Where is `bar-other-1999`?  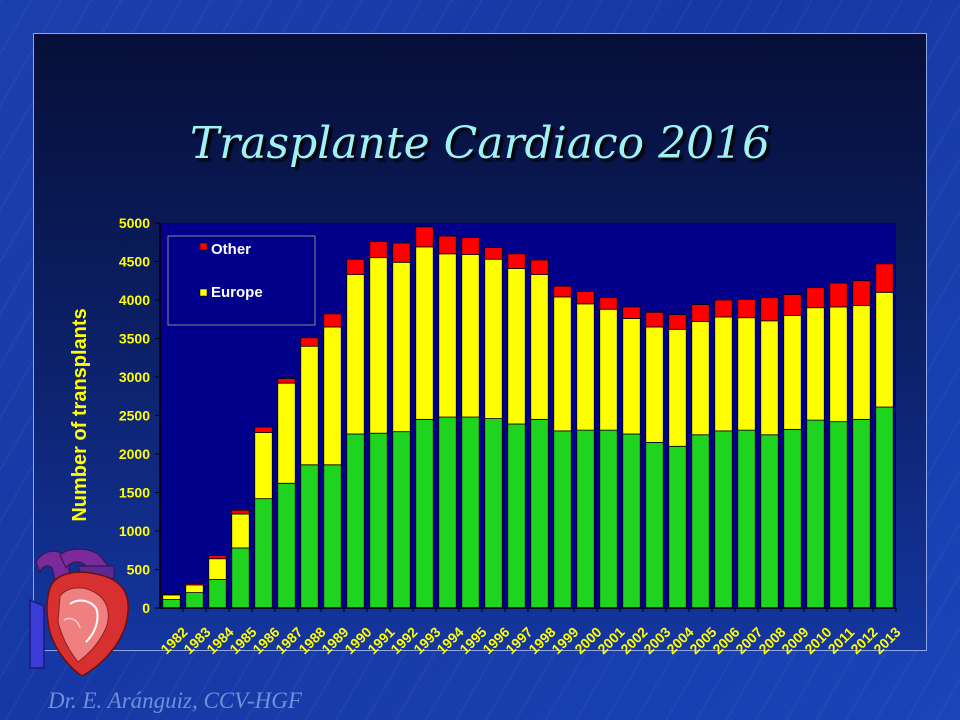
bar-other-1999 is located at coordinates (562, 291).